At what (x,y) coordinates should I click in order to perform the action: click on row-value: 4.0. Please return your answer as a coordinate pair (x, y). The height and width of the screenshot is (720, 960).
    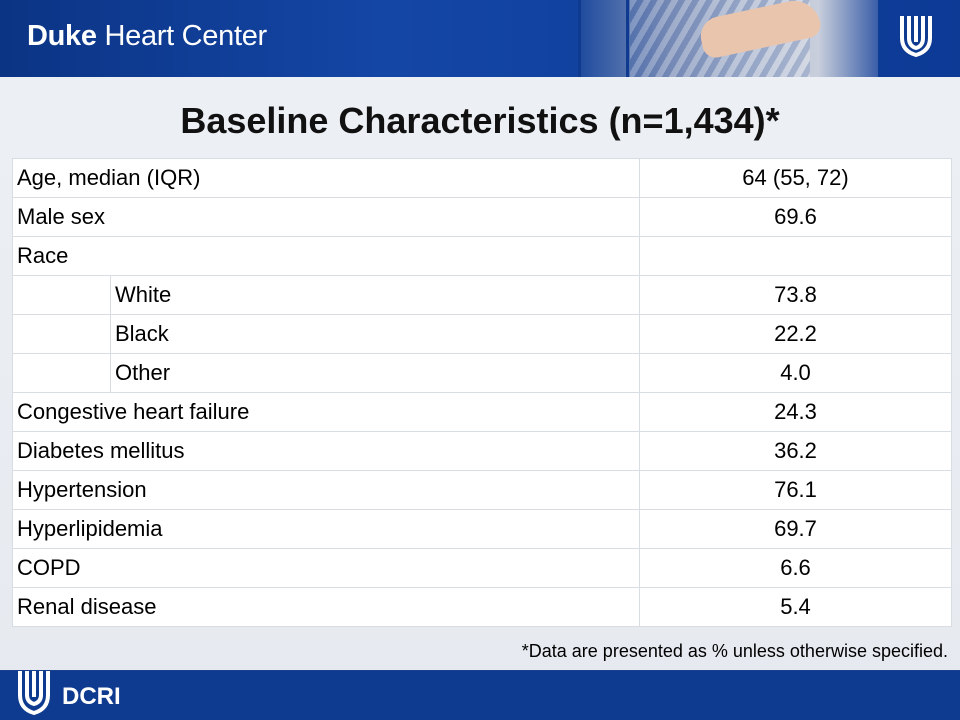
    Looking at the image, I should click on (795, 373).